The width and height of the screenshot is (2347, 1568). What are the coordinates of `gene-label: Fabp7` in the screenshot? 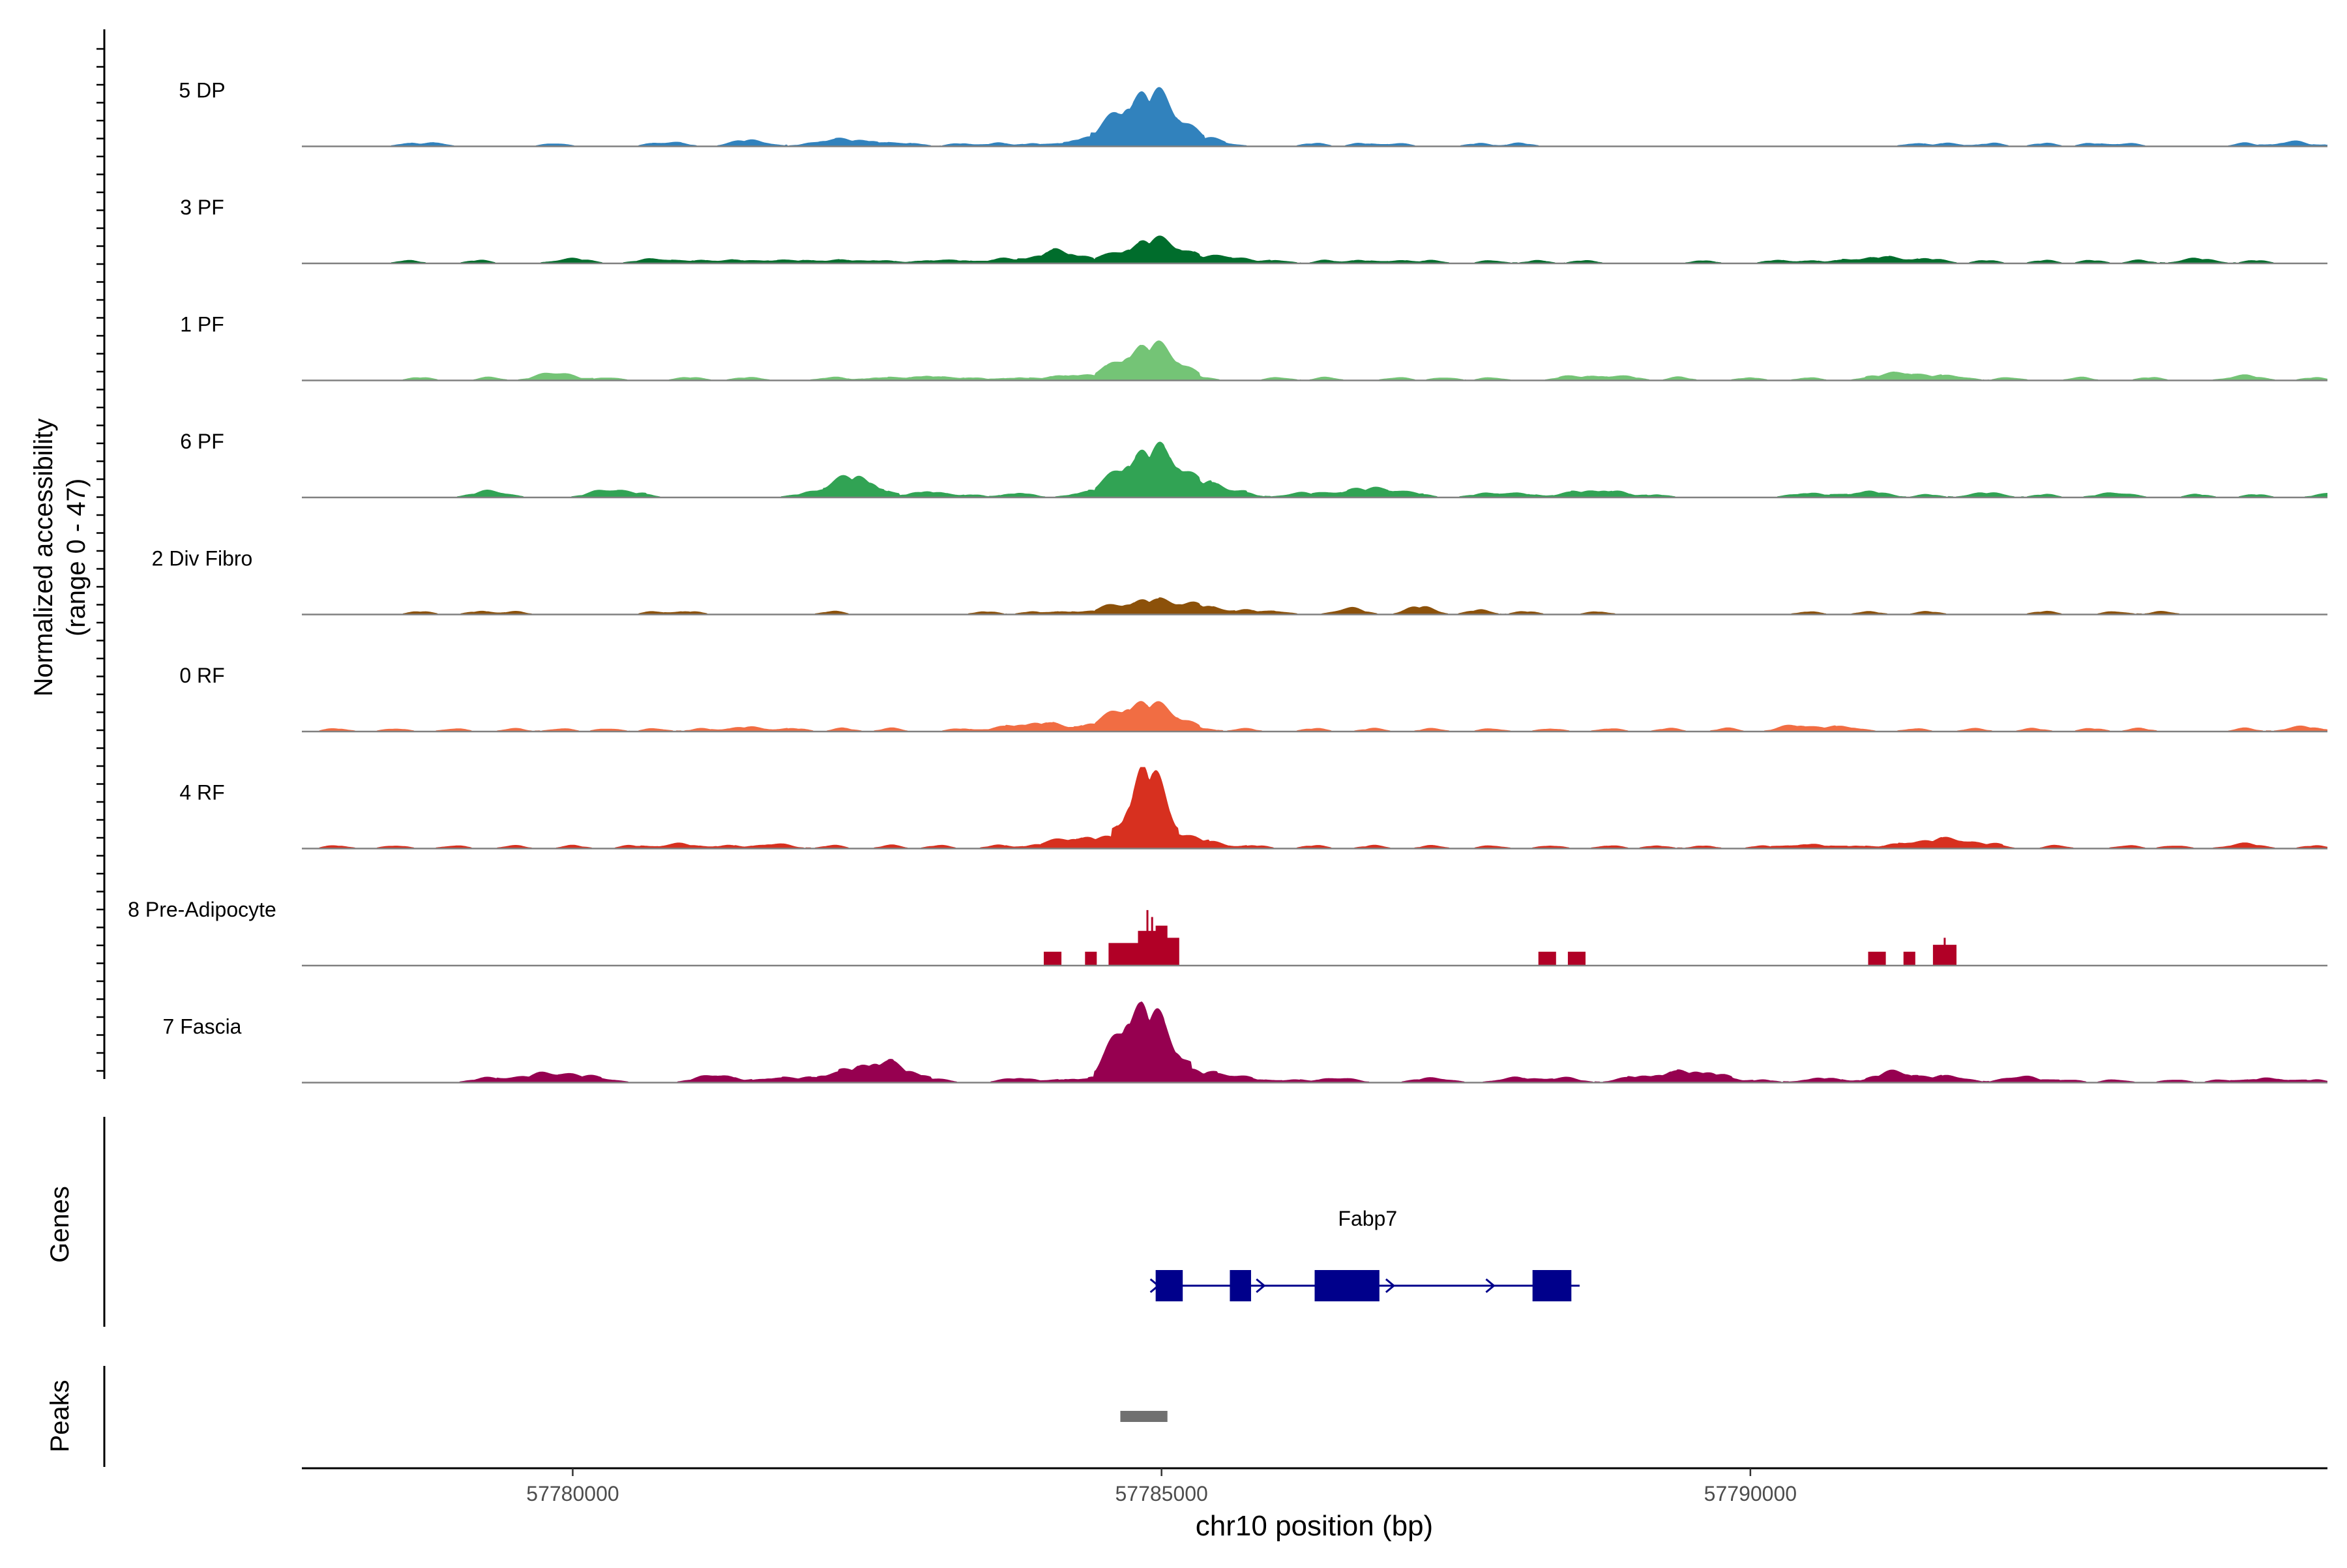 It's located at (1368, 1218).